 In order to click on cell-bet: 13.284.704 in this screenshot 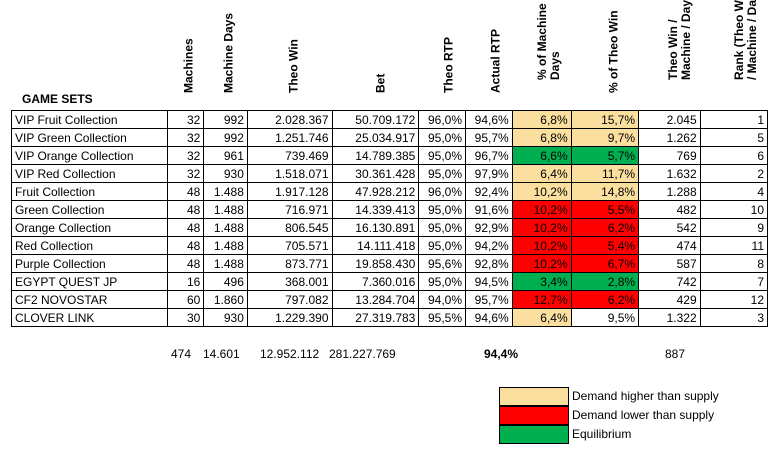, I will do `click(375, 299)`.